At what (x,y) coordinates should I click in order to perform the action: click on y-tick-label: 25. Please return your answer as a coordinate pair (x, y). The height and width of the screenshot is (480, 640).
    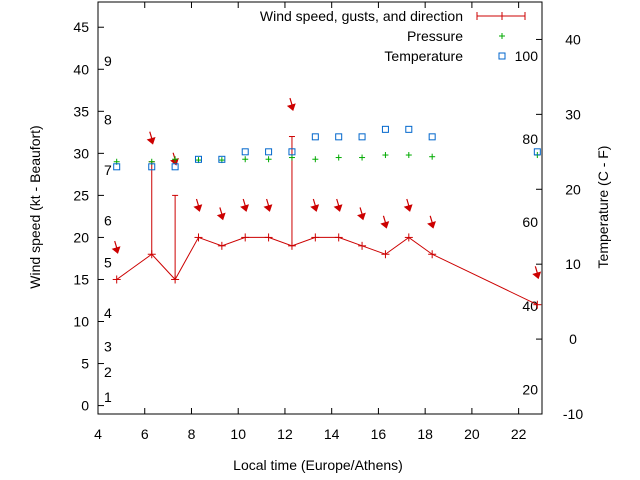
    Looking at the image, I should click on (81, 195).